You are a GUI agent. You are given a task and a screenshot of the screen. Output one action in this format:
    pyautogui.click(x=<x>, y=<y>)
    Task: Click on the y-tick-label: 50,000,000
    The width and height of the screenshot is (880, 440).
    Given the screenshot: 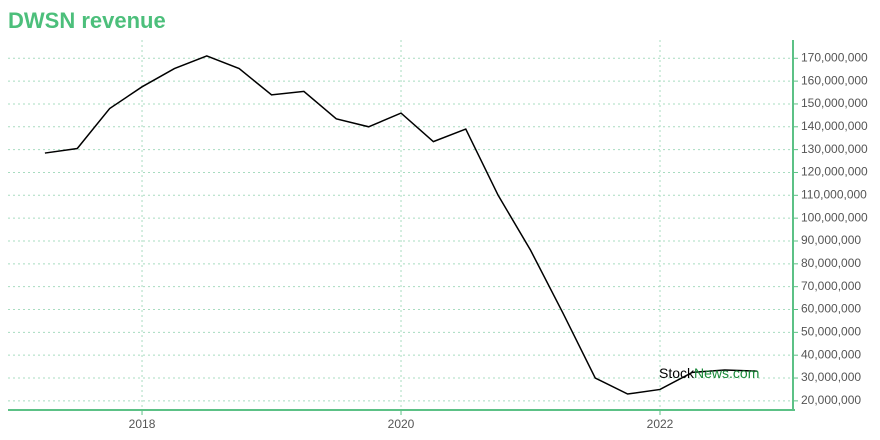 What is the action you would take?
    pyautogui.click(x=831, y=332)
    